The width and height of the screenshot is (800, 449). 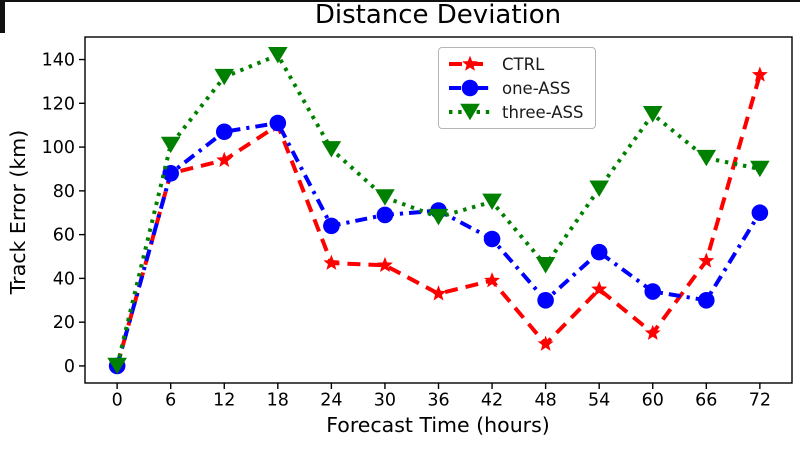 I want to click on legend-one-ass-circle-icon, so click(x=470, y=88).